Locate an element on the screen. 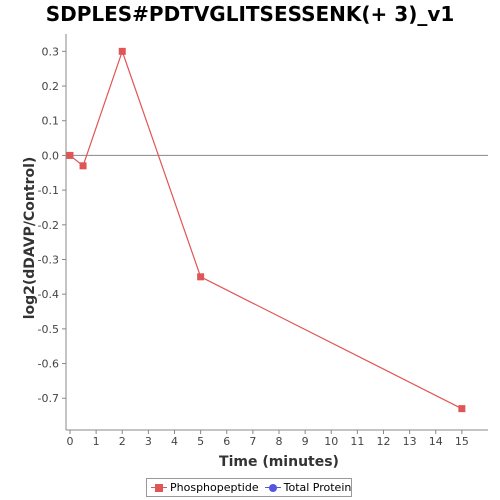 This screenshot has width=500, height=500. x-tick-label: 10 is located at coordinates (331, 441).